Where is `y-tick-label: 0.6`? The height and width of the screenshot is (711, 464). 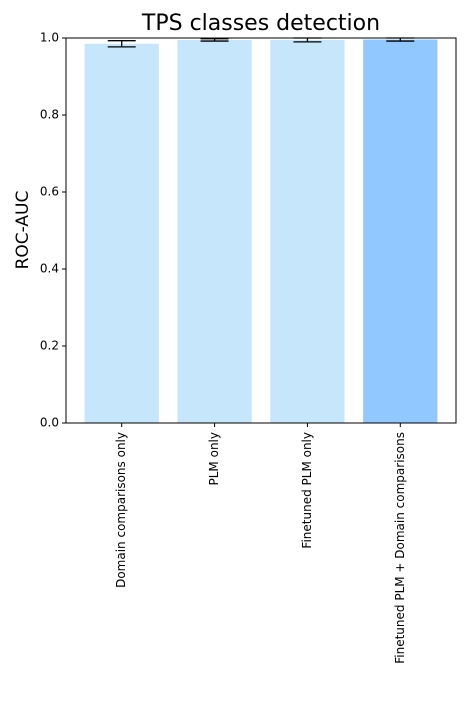
y-tick-label: 0.6 is located at coordinates (49, 192).